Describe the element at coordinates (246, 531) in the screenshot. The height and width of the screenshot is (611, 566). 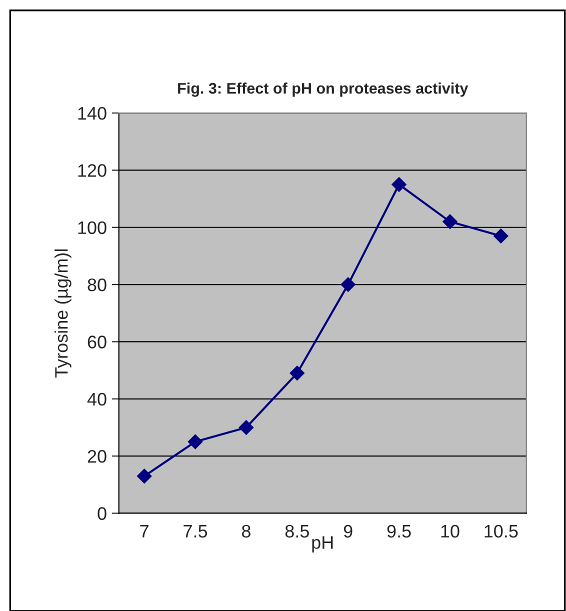
I see `x-tick-label: 8` at that location.